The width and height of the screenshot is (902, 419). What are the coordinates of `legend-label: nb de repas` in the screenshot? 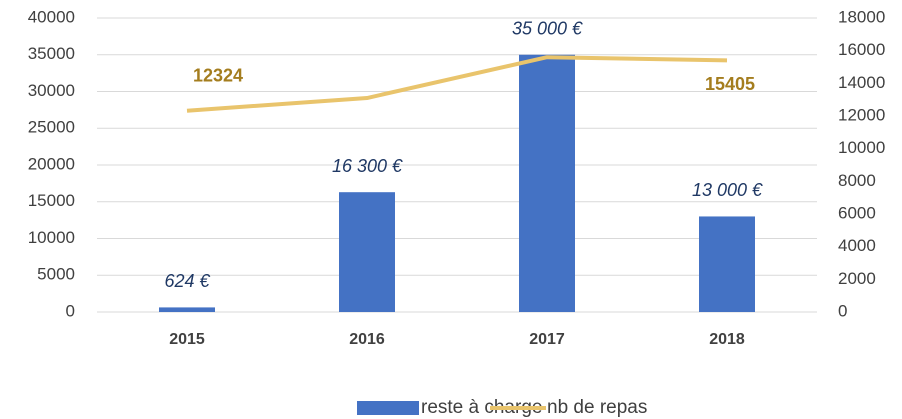 It's located at (597, 407).